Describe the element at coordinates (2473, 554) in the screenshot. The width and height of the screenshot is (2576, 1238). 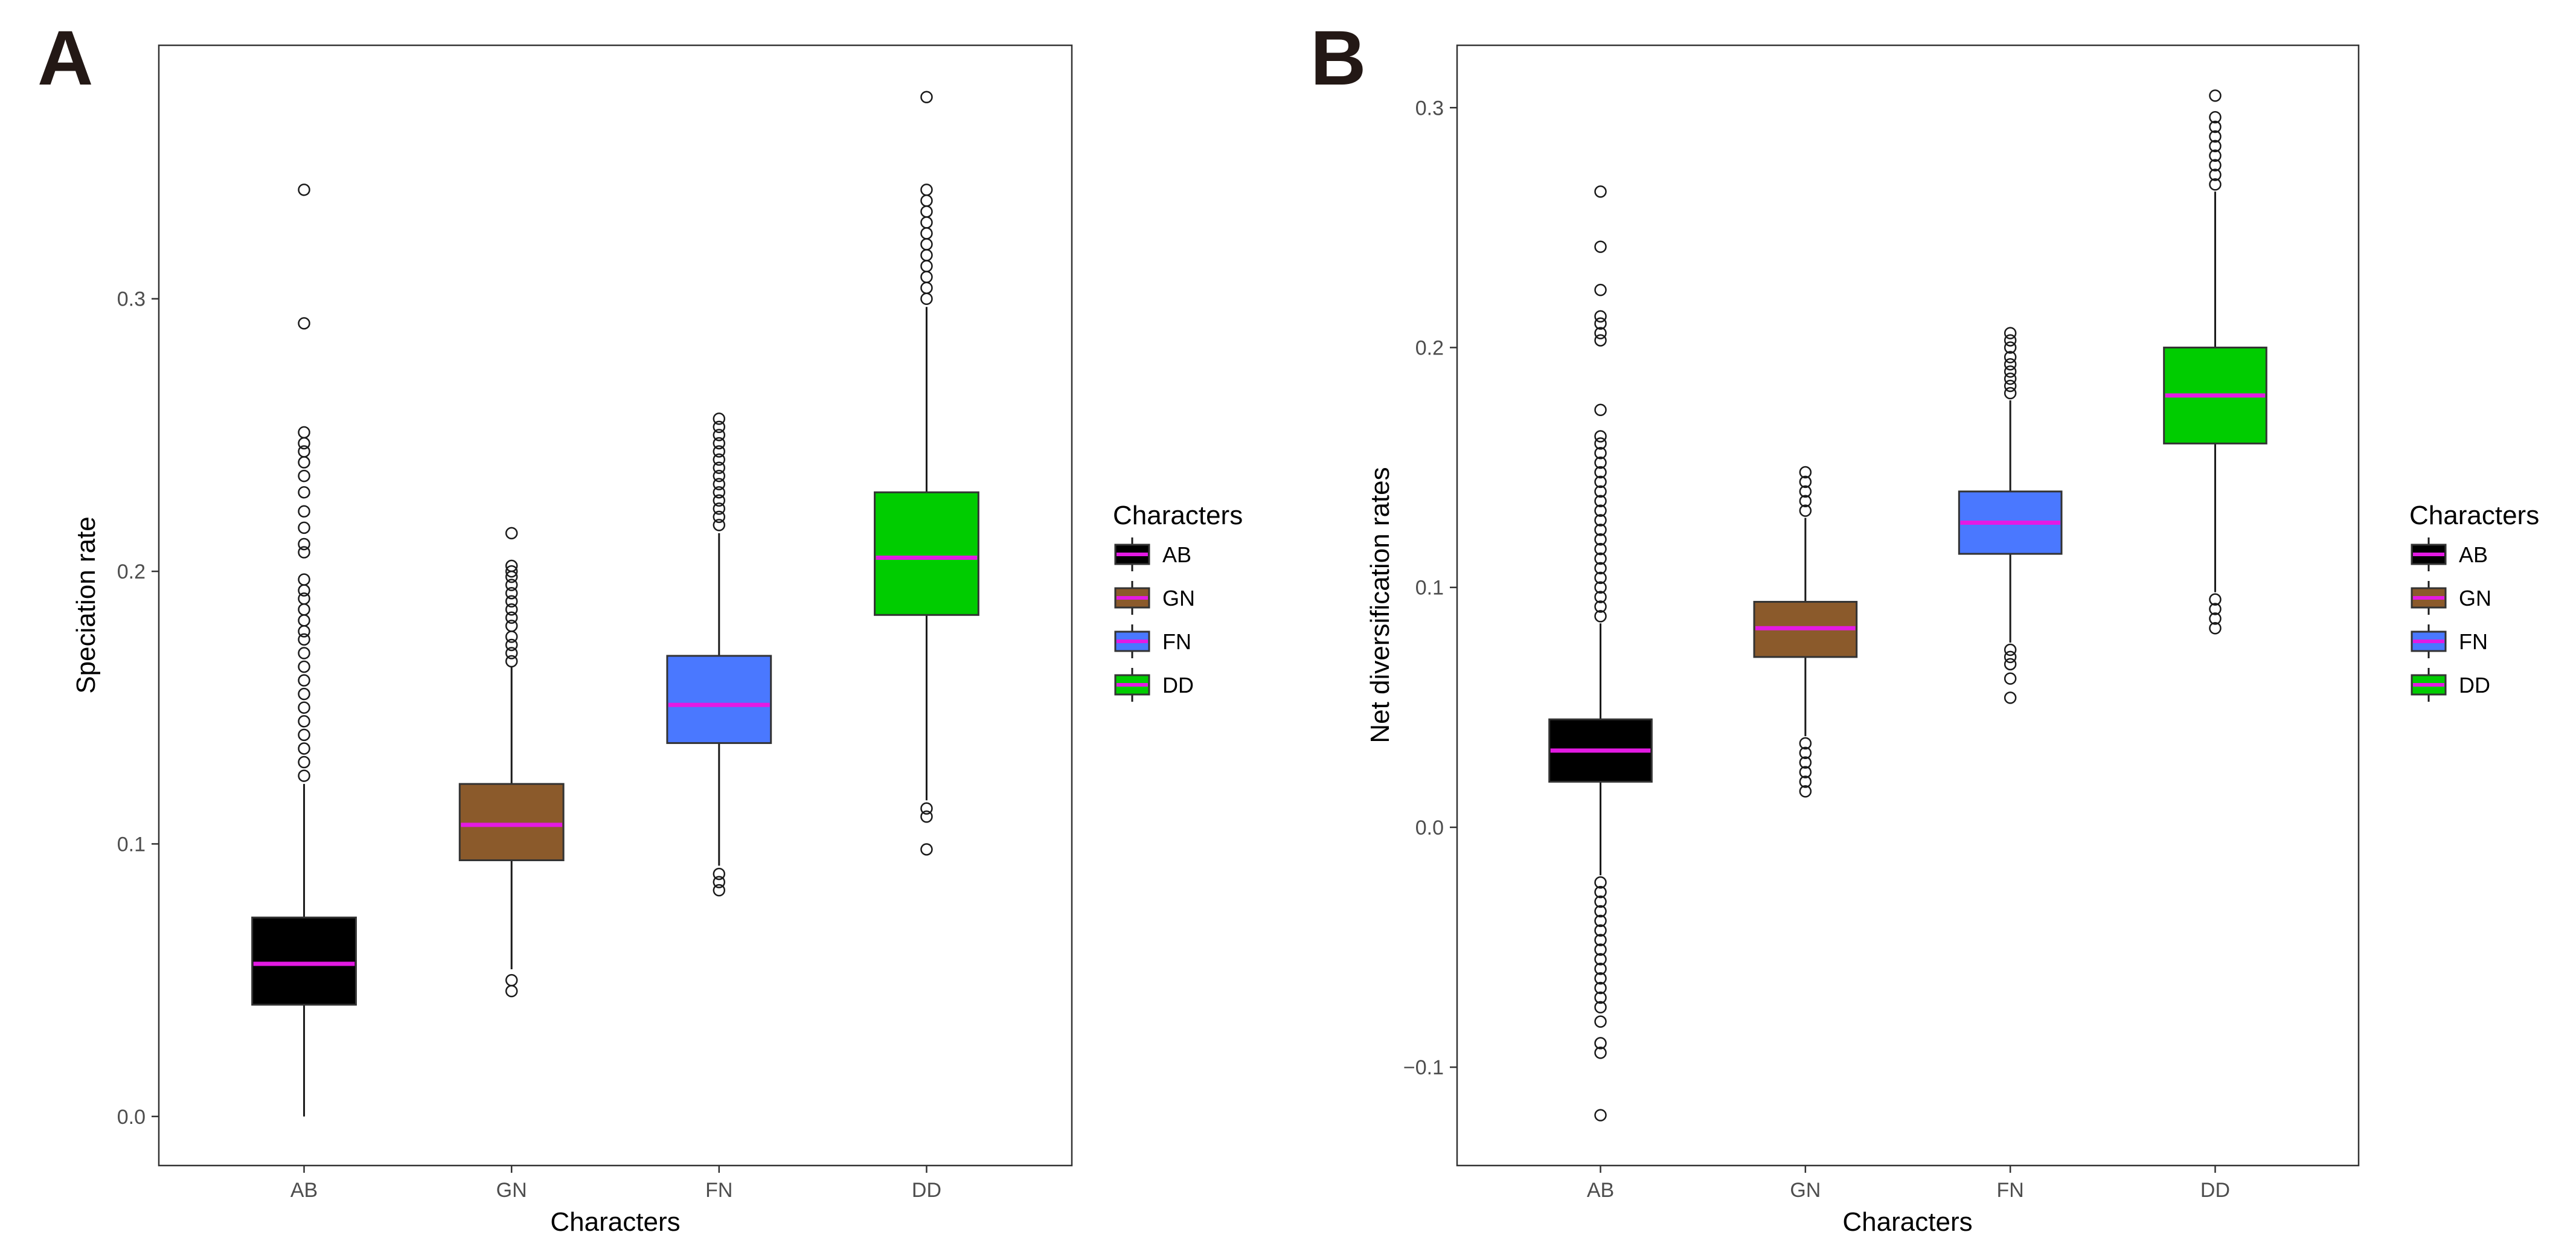
I see `legend-label: AB` at that location.